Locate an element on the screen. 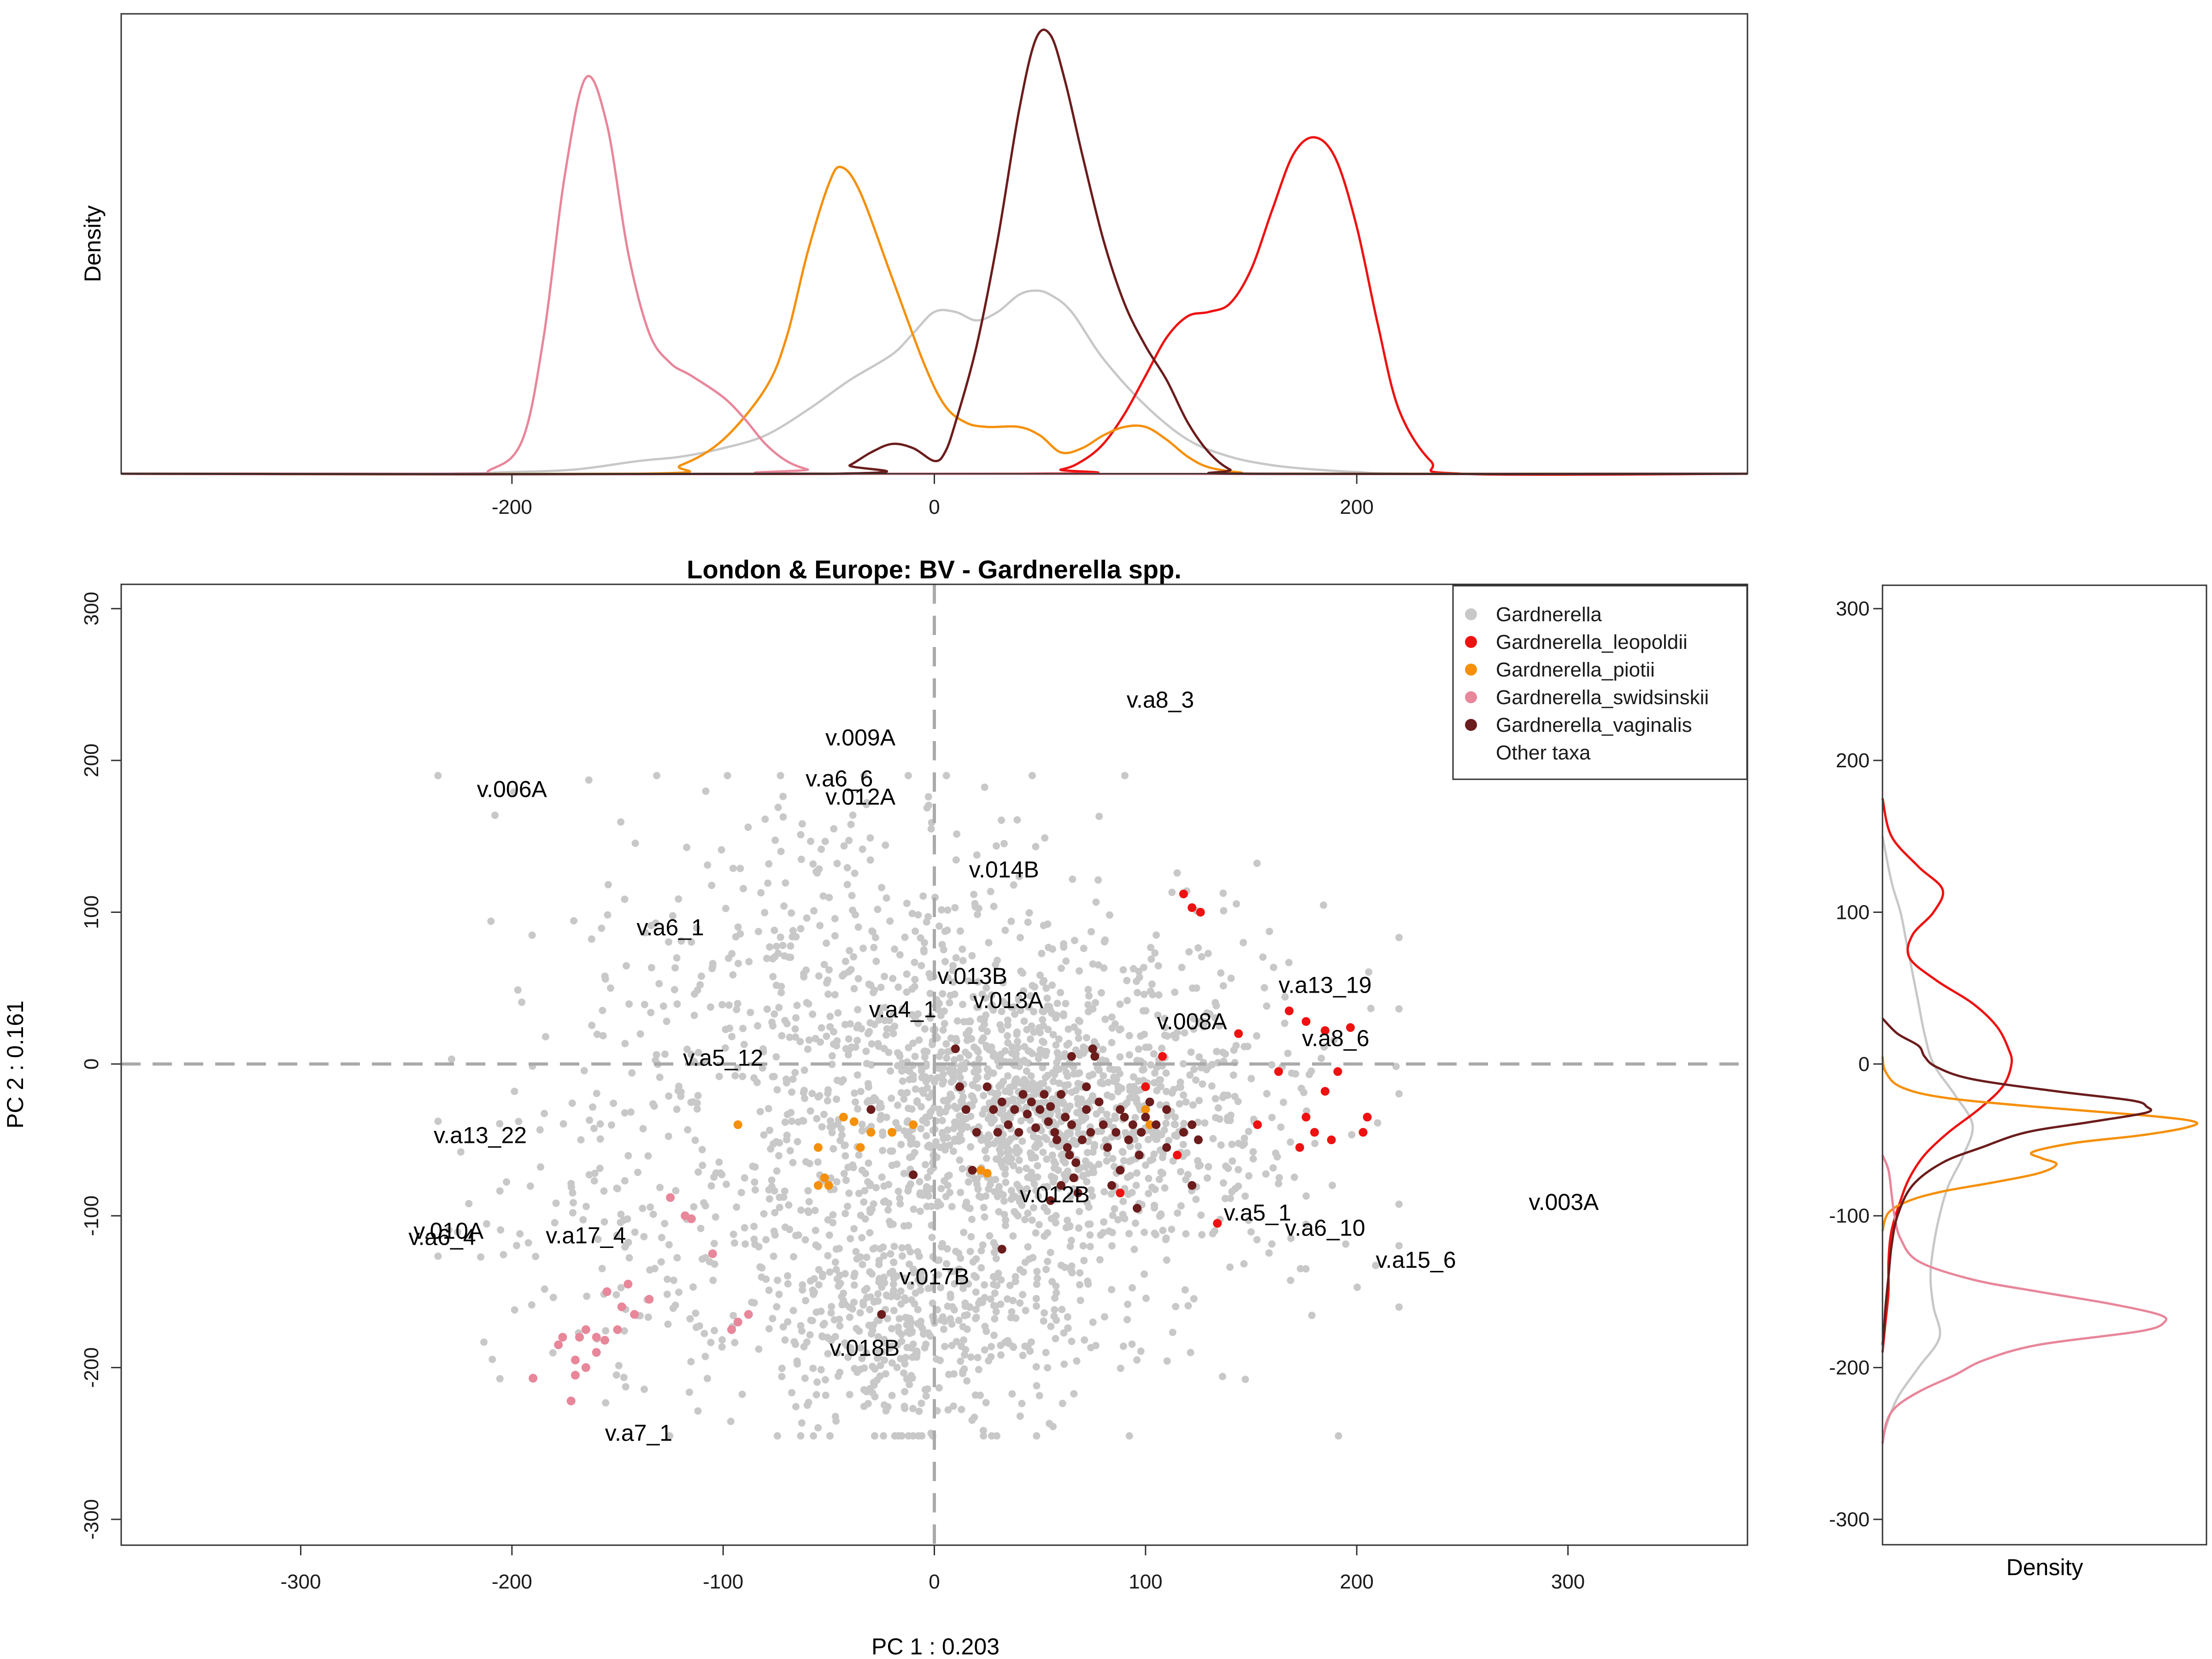 The height and width of the screenshot is (1659, 2212). gardnerella-piotii-point is located at coordinates (913, 1125).